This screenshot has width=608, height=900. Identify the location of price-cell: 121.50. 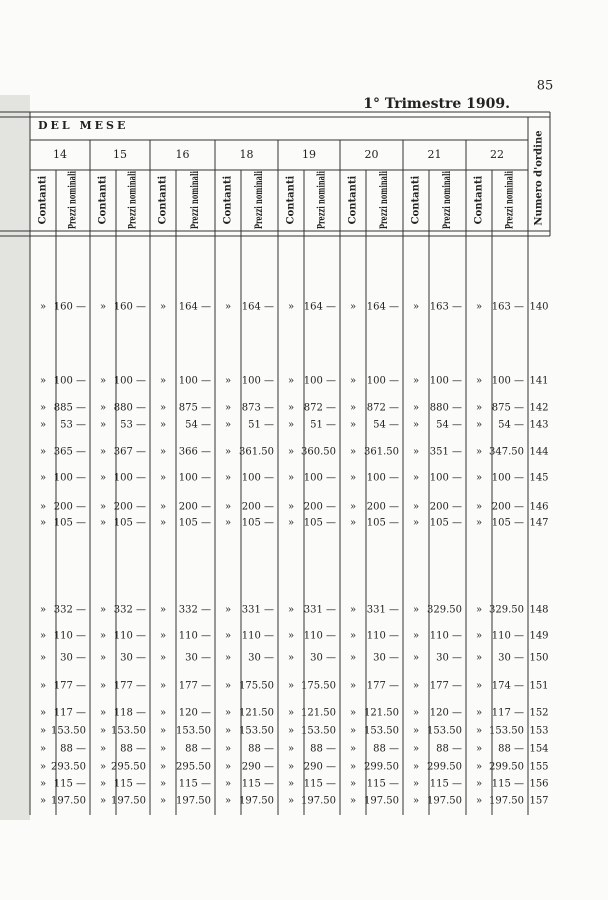
(256, 713).